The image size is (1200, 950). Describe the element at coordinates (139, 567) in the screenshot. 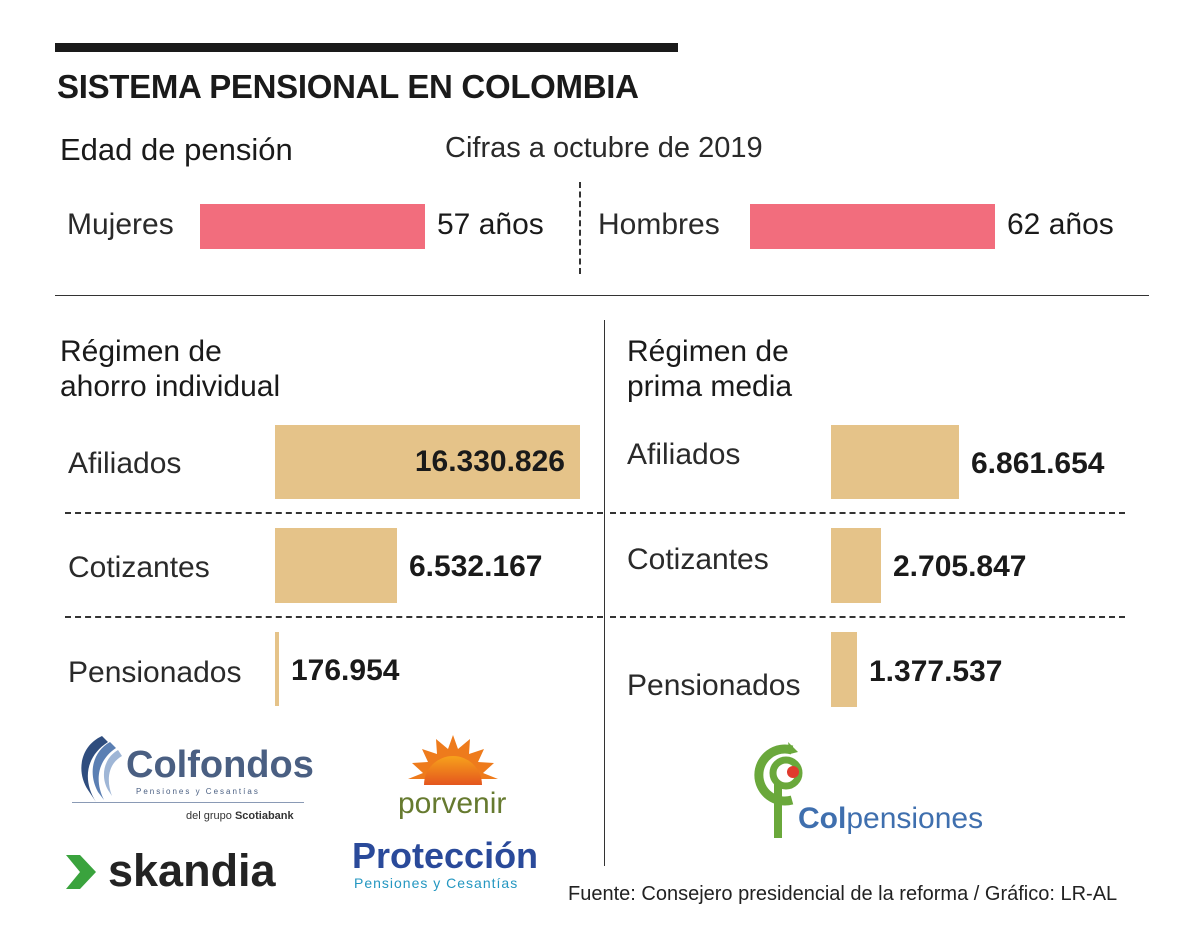

I see `left-category-label: Cotizantes` at that location.